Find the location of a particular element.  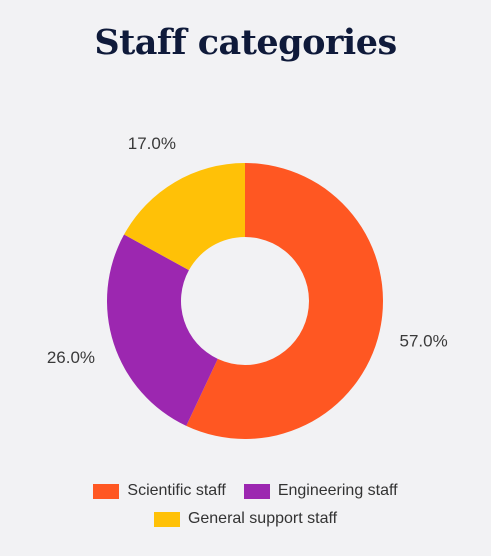

legend-swatch-general-support-staff is located at coordinates (166, 519).